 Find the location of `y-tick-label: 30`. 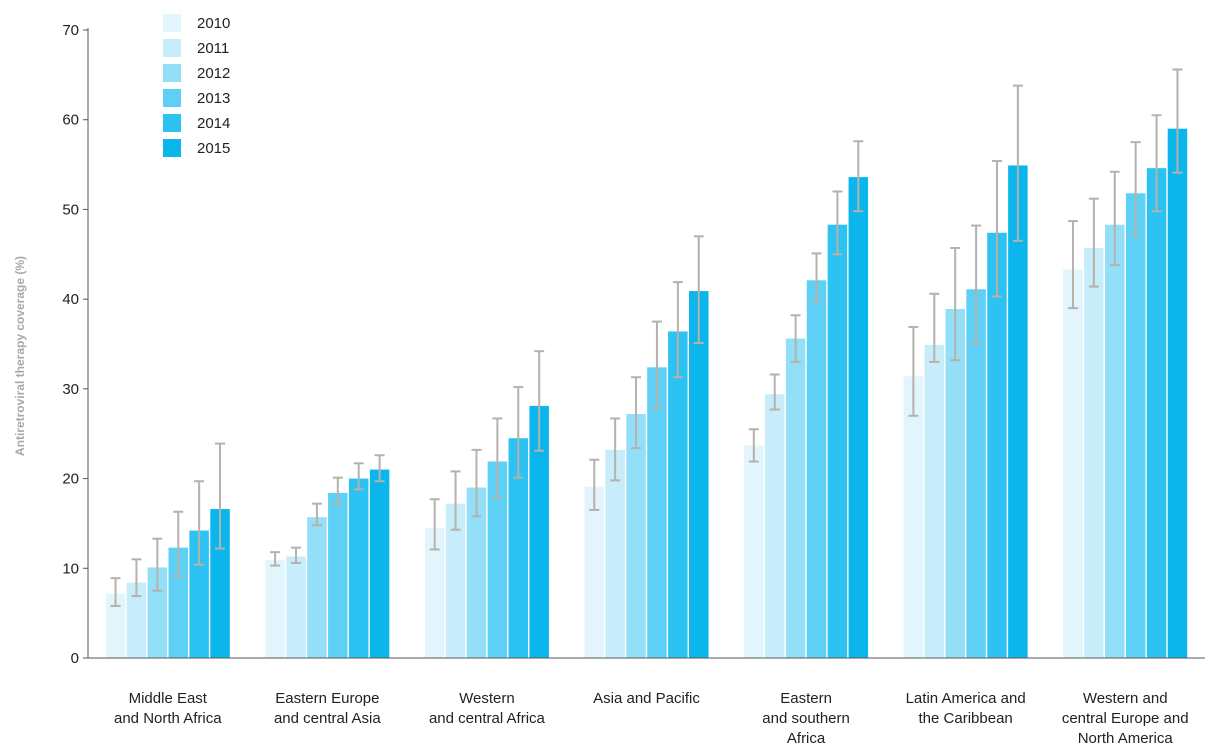

y-tick-label: 30 is located at coordinates (70, 389).